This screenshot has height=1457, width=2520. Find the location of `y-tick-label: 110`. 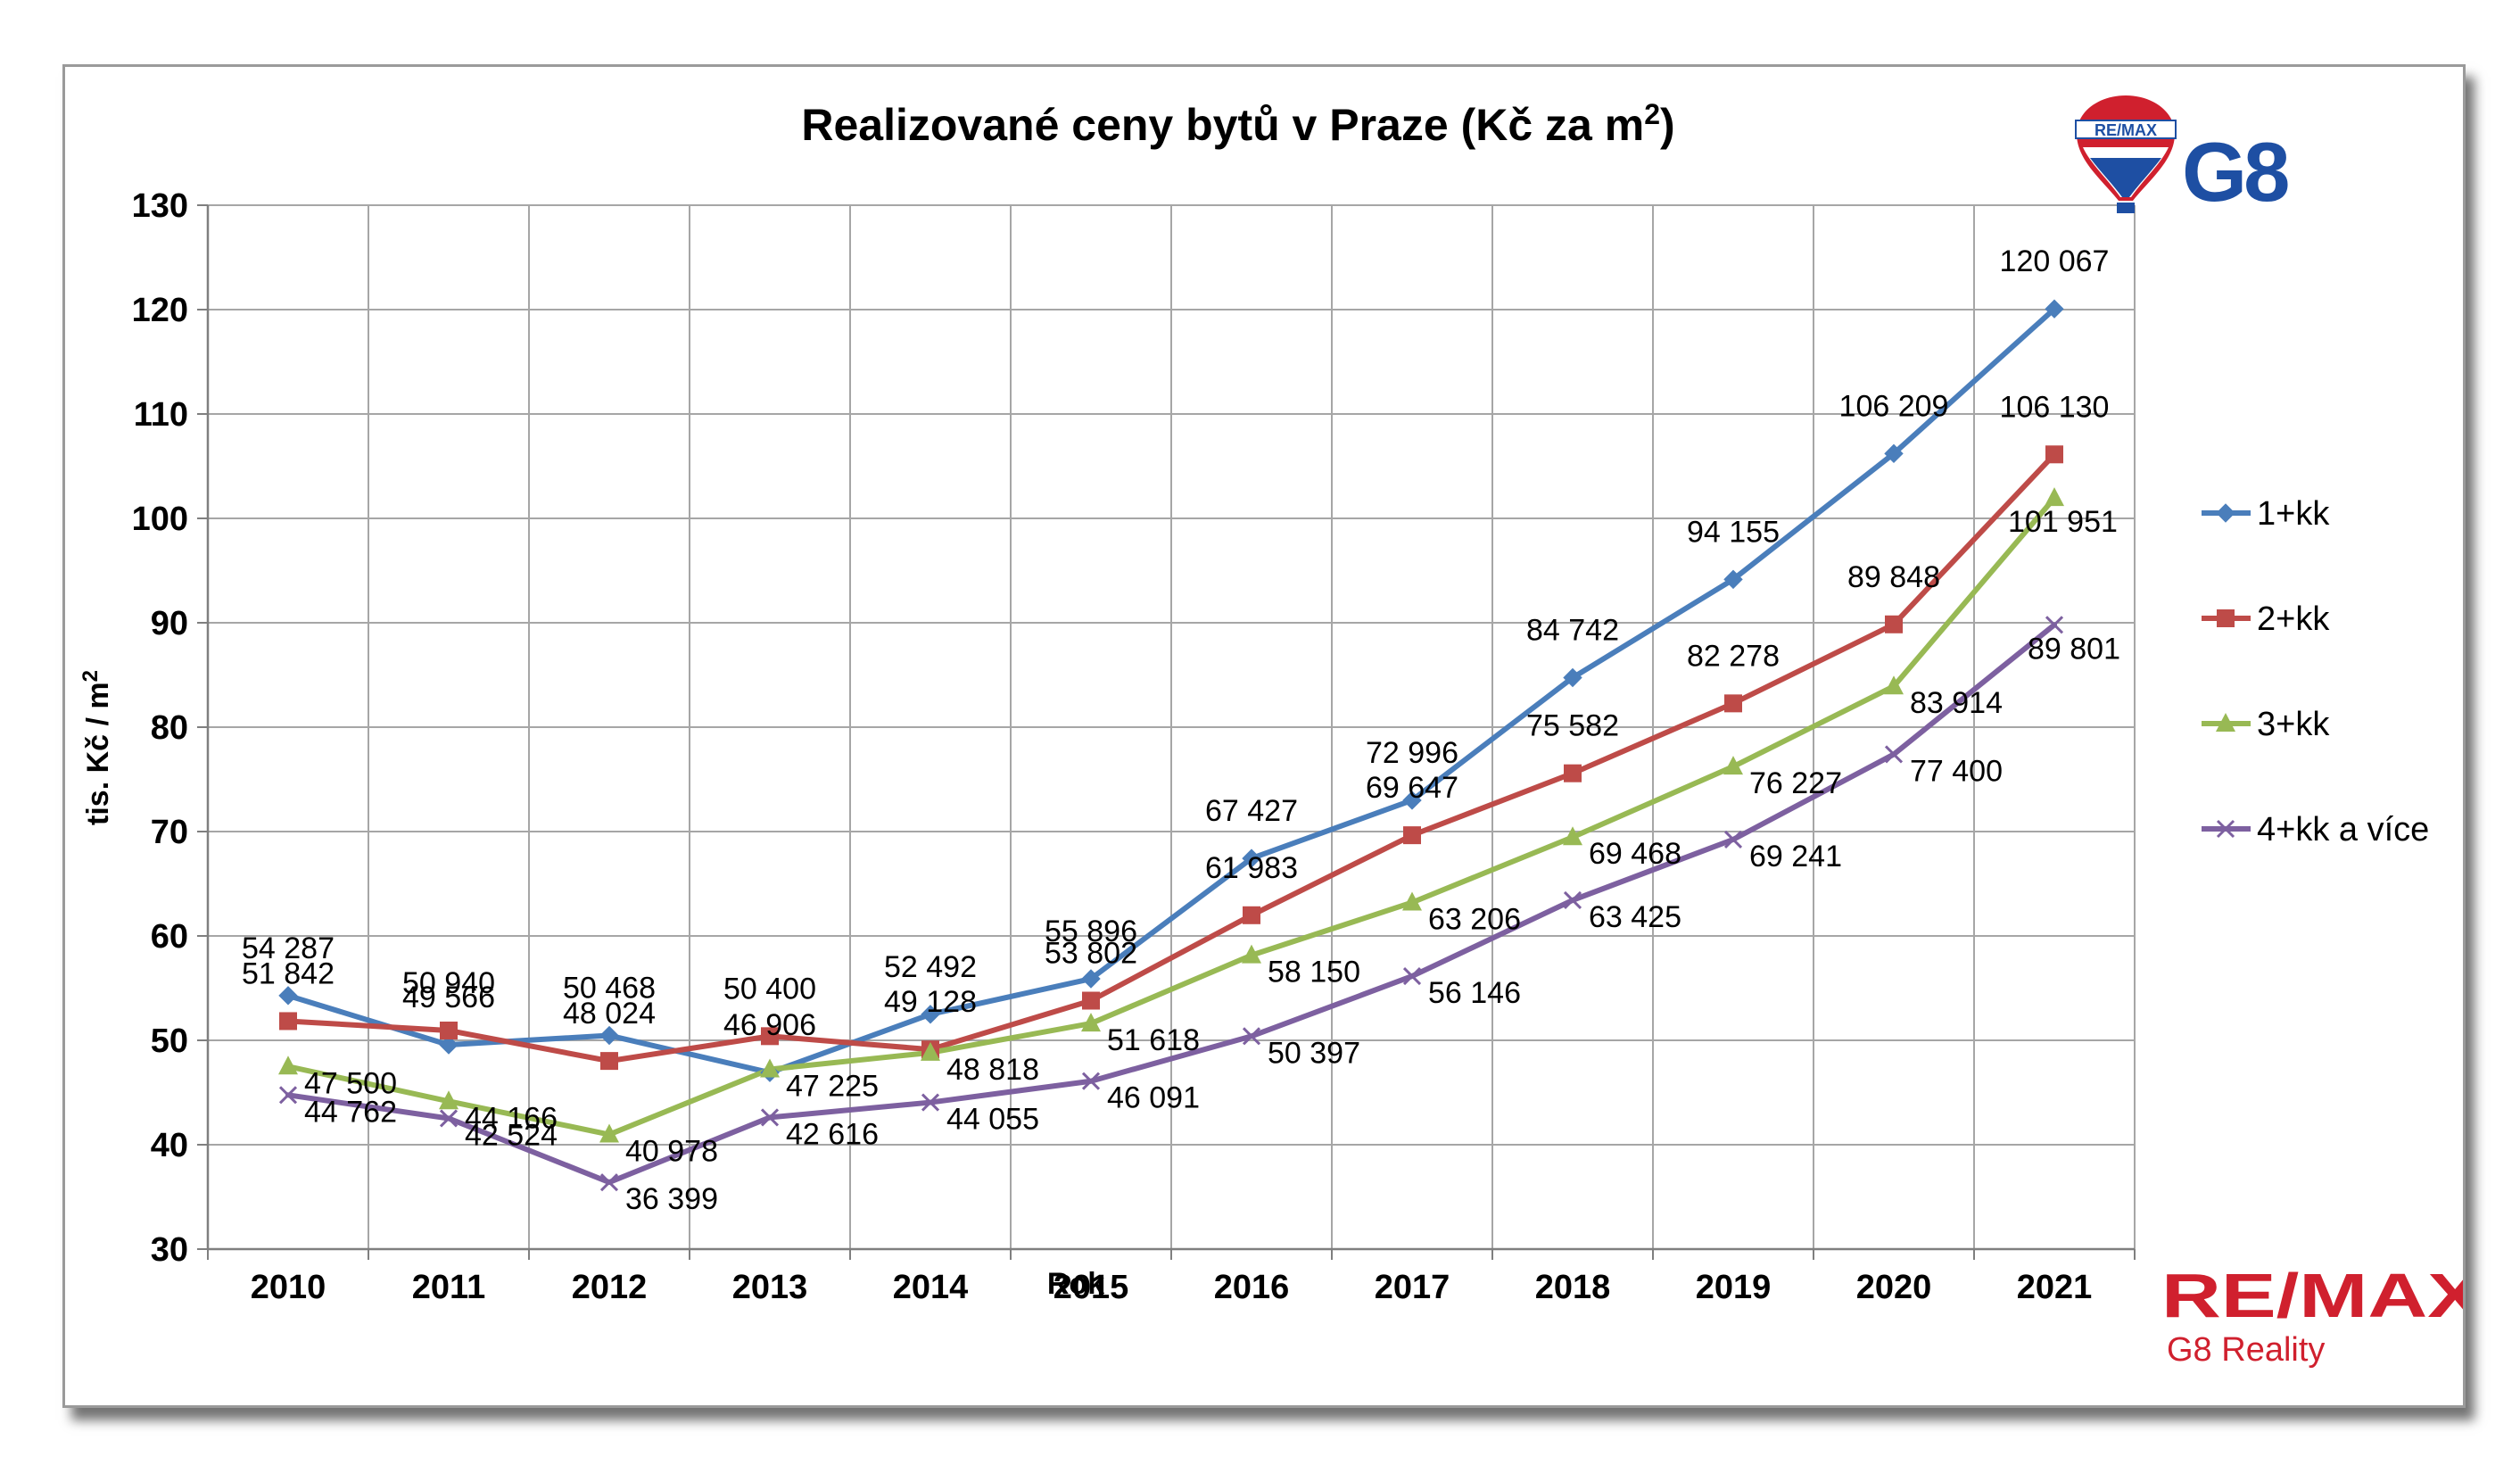

y-tick-label: 110 is located at coordinates (161, 415).